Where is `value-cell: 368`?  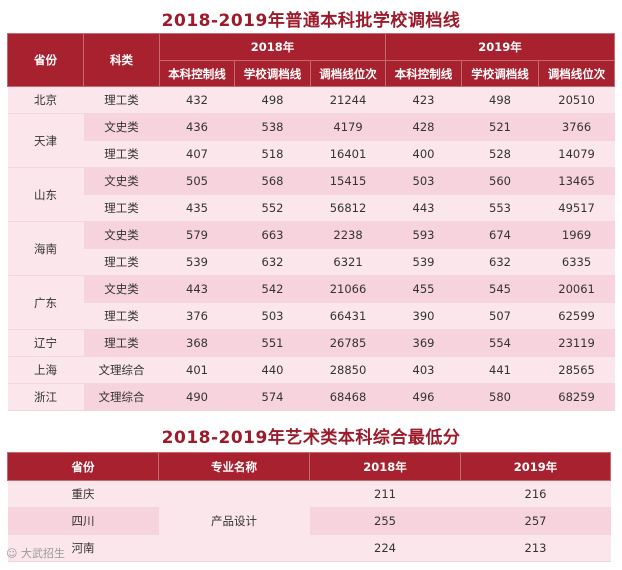 value-cell: 368 is located at coordinates (197, 343).